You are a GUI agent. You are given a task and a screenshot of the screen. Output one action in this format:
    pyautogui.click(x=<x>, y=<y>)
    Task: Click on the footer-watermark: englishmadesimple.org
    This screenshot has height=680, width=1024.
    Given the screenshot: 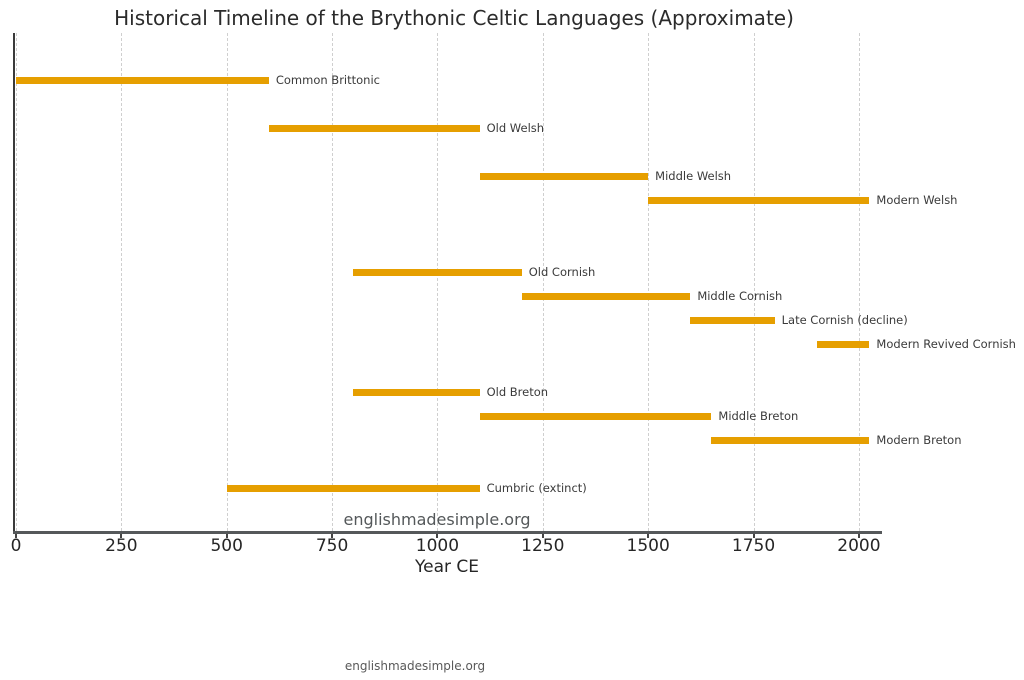 What is the action you would take?
    pyautogui.click(x=415, y=666)
    